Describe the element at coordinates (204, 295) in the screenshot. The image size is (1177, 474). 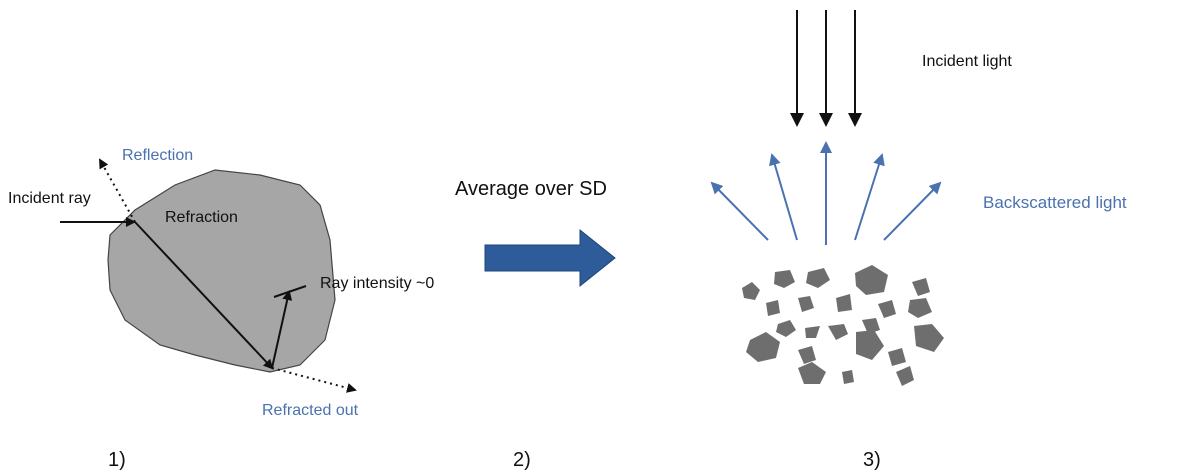
I see `refracted-ray` at that location.